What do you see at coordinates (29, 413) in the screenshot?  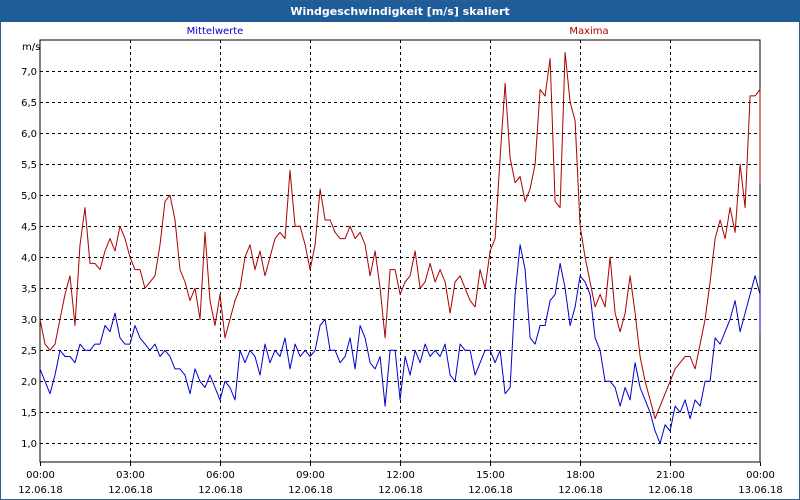 I see `y-tick-label: 1,5` at bounding box center [29, 413].